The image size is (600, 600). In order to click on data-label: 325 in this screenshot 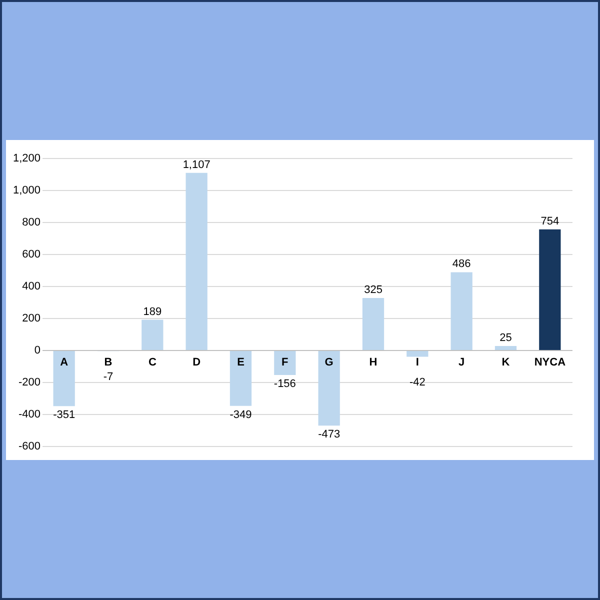, I will do `click(373, 290)`.